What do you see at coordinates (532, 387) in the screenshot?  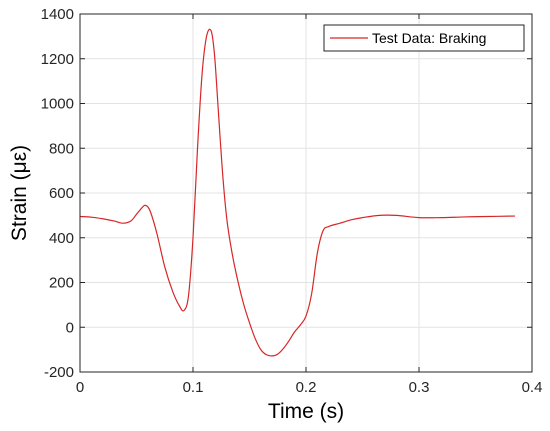 I see `x-tick-label: 0.4` at bounding box center [532, 387].